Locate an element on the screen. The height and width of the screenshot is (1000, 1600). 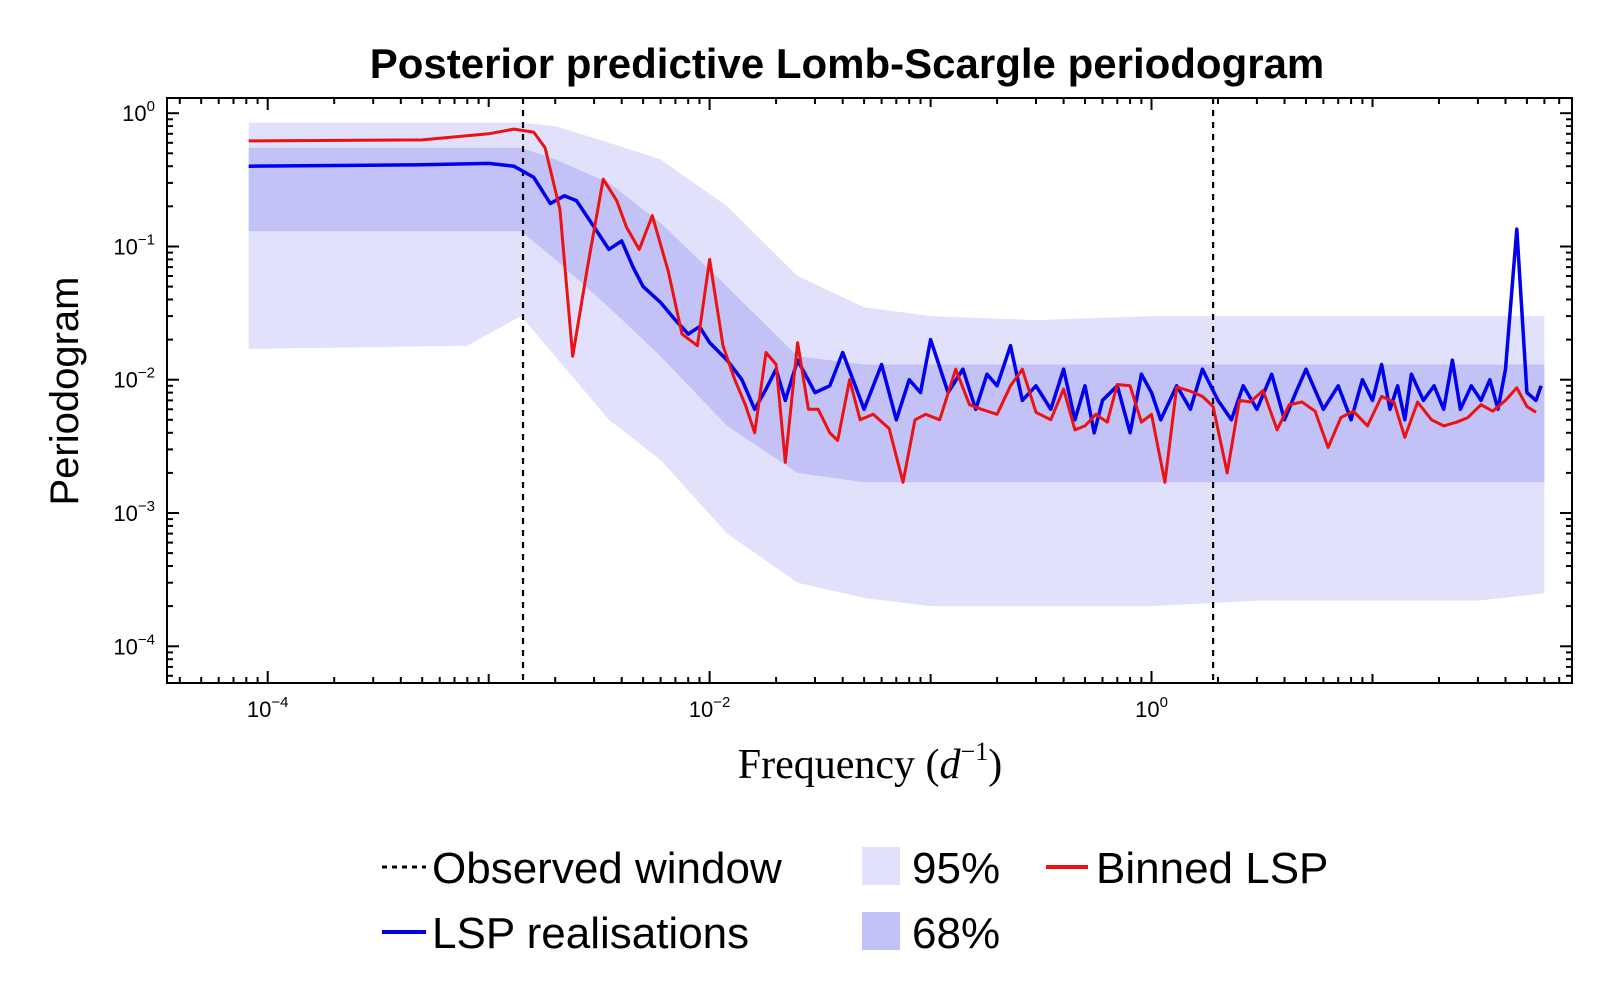
x-tick-label-exp: 0 is located at coordinates (1164, 702).